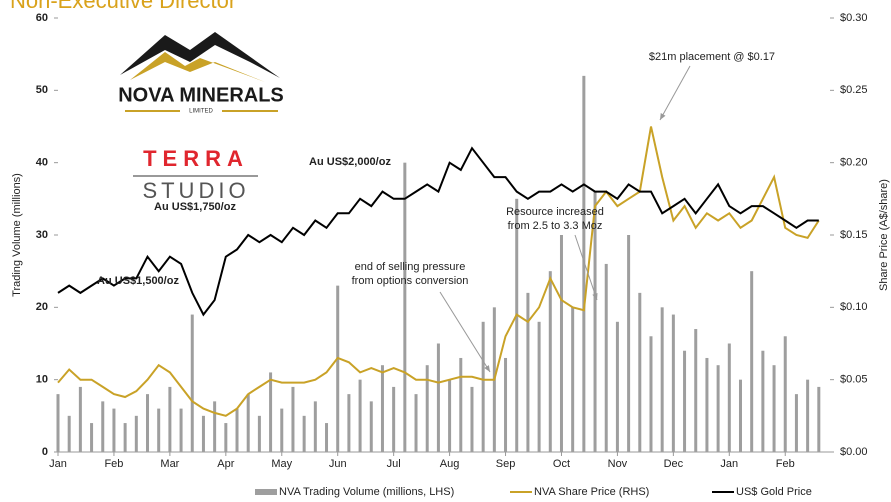 The height and width of the screenshot is (502, 891). I want to click on annotation: Resource increased, so click(555, 212).